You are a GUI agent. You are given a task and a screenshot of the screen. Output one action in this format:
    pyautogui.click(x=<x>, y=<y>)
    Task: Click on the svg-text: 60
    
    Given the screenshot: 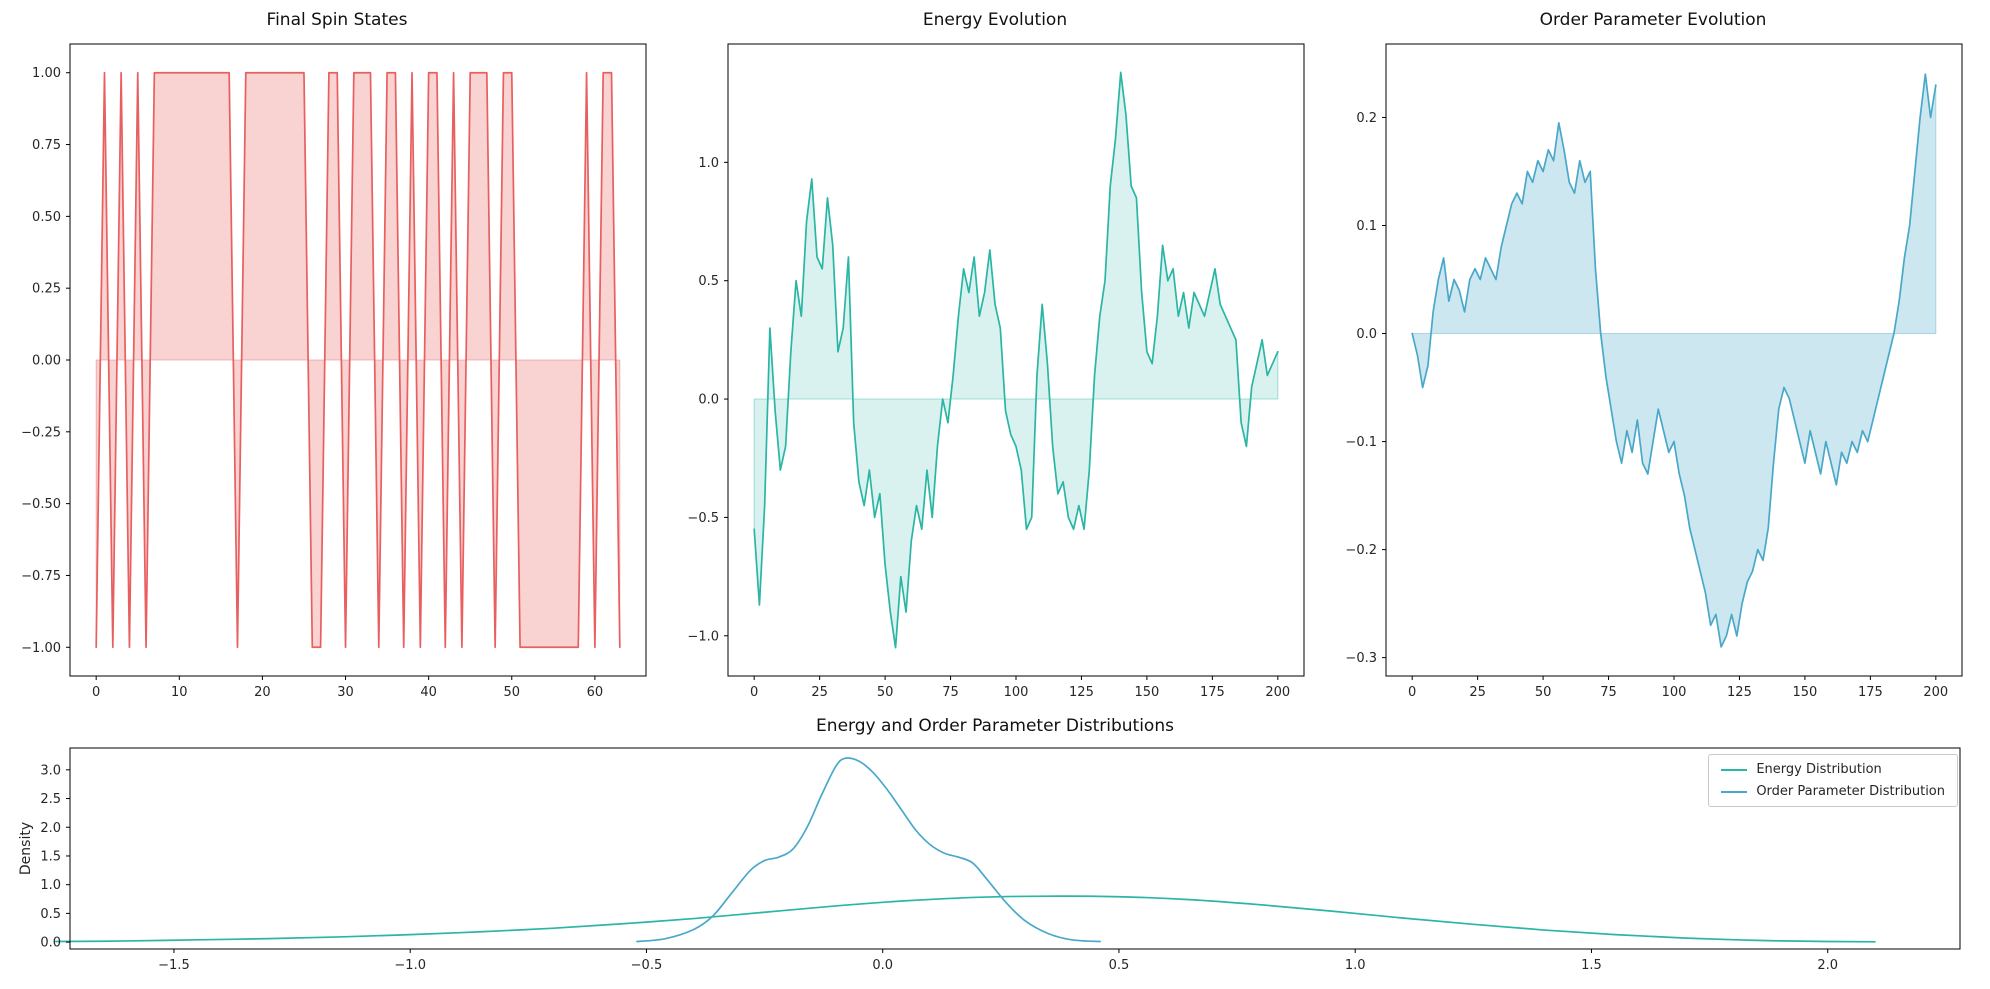 What is the action you would take?
    pyautogui.click(x=595, y=692)
    